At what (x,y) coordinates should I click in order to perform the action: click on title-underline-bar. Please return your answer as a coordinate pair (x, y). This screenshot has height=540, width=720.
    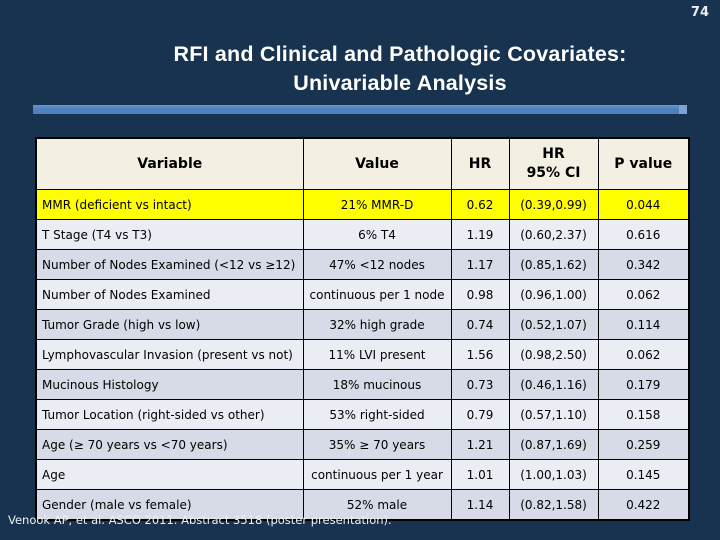
    Looking at the image, I should click on (360, 109).